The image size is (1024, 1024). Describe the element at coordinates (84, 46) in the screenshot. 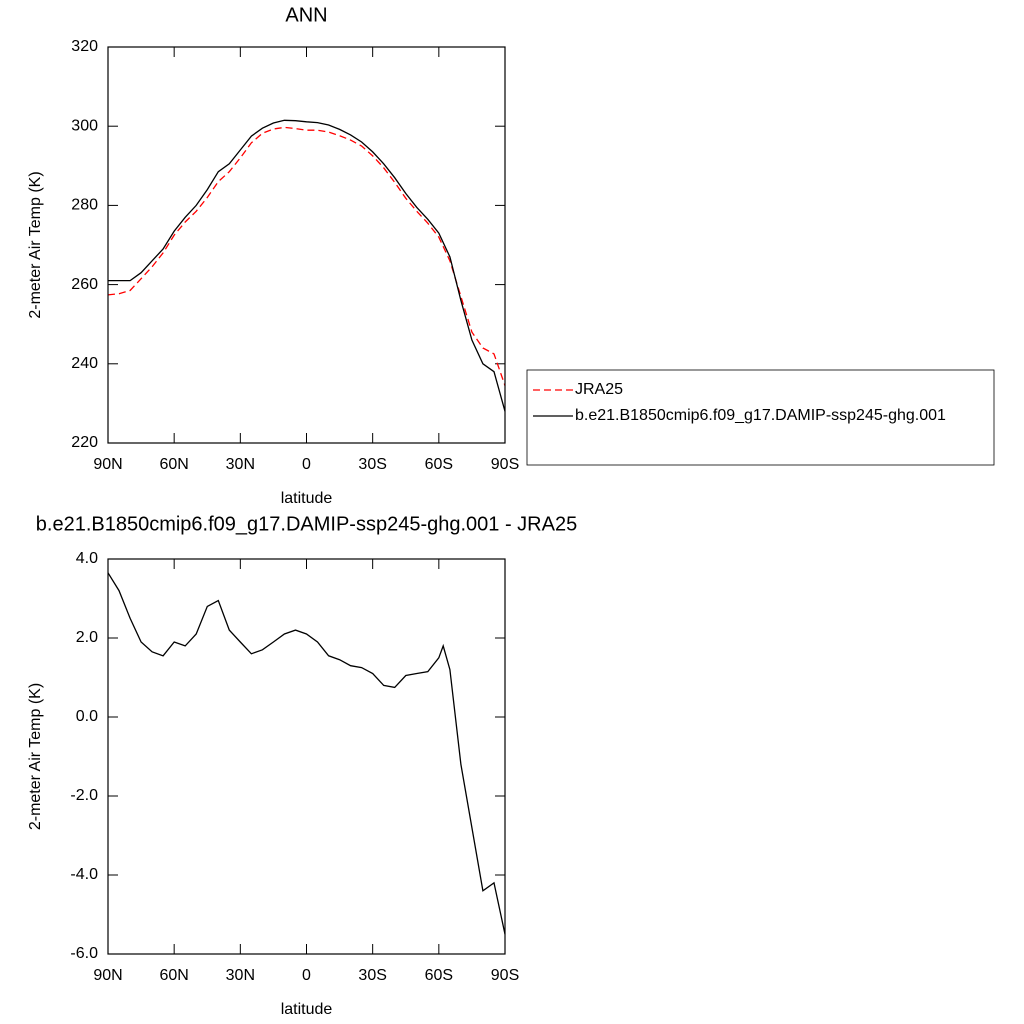

I see `y-tick-label: 320` at that location.